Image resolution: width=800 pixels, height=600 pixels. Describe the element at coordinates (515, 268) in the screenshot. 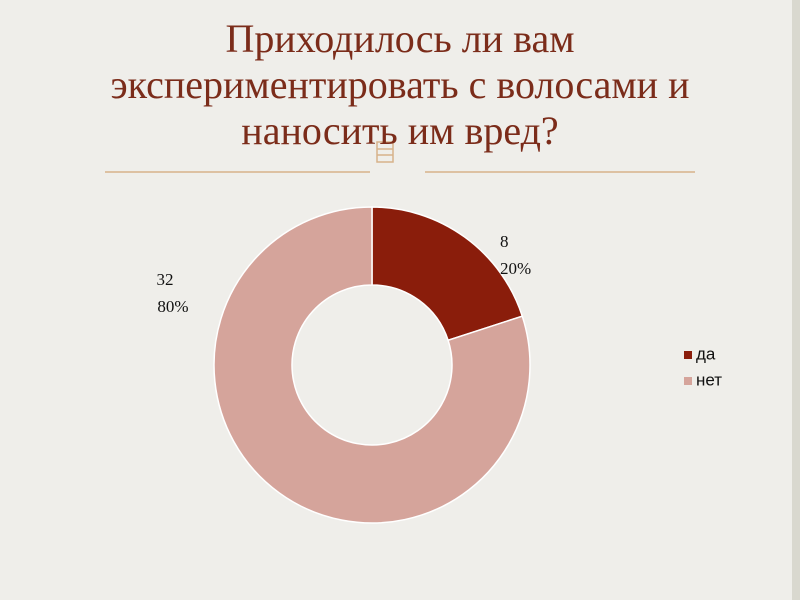

I see `percent-label: 20%` at that location.